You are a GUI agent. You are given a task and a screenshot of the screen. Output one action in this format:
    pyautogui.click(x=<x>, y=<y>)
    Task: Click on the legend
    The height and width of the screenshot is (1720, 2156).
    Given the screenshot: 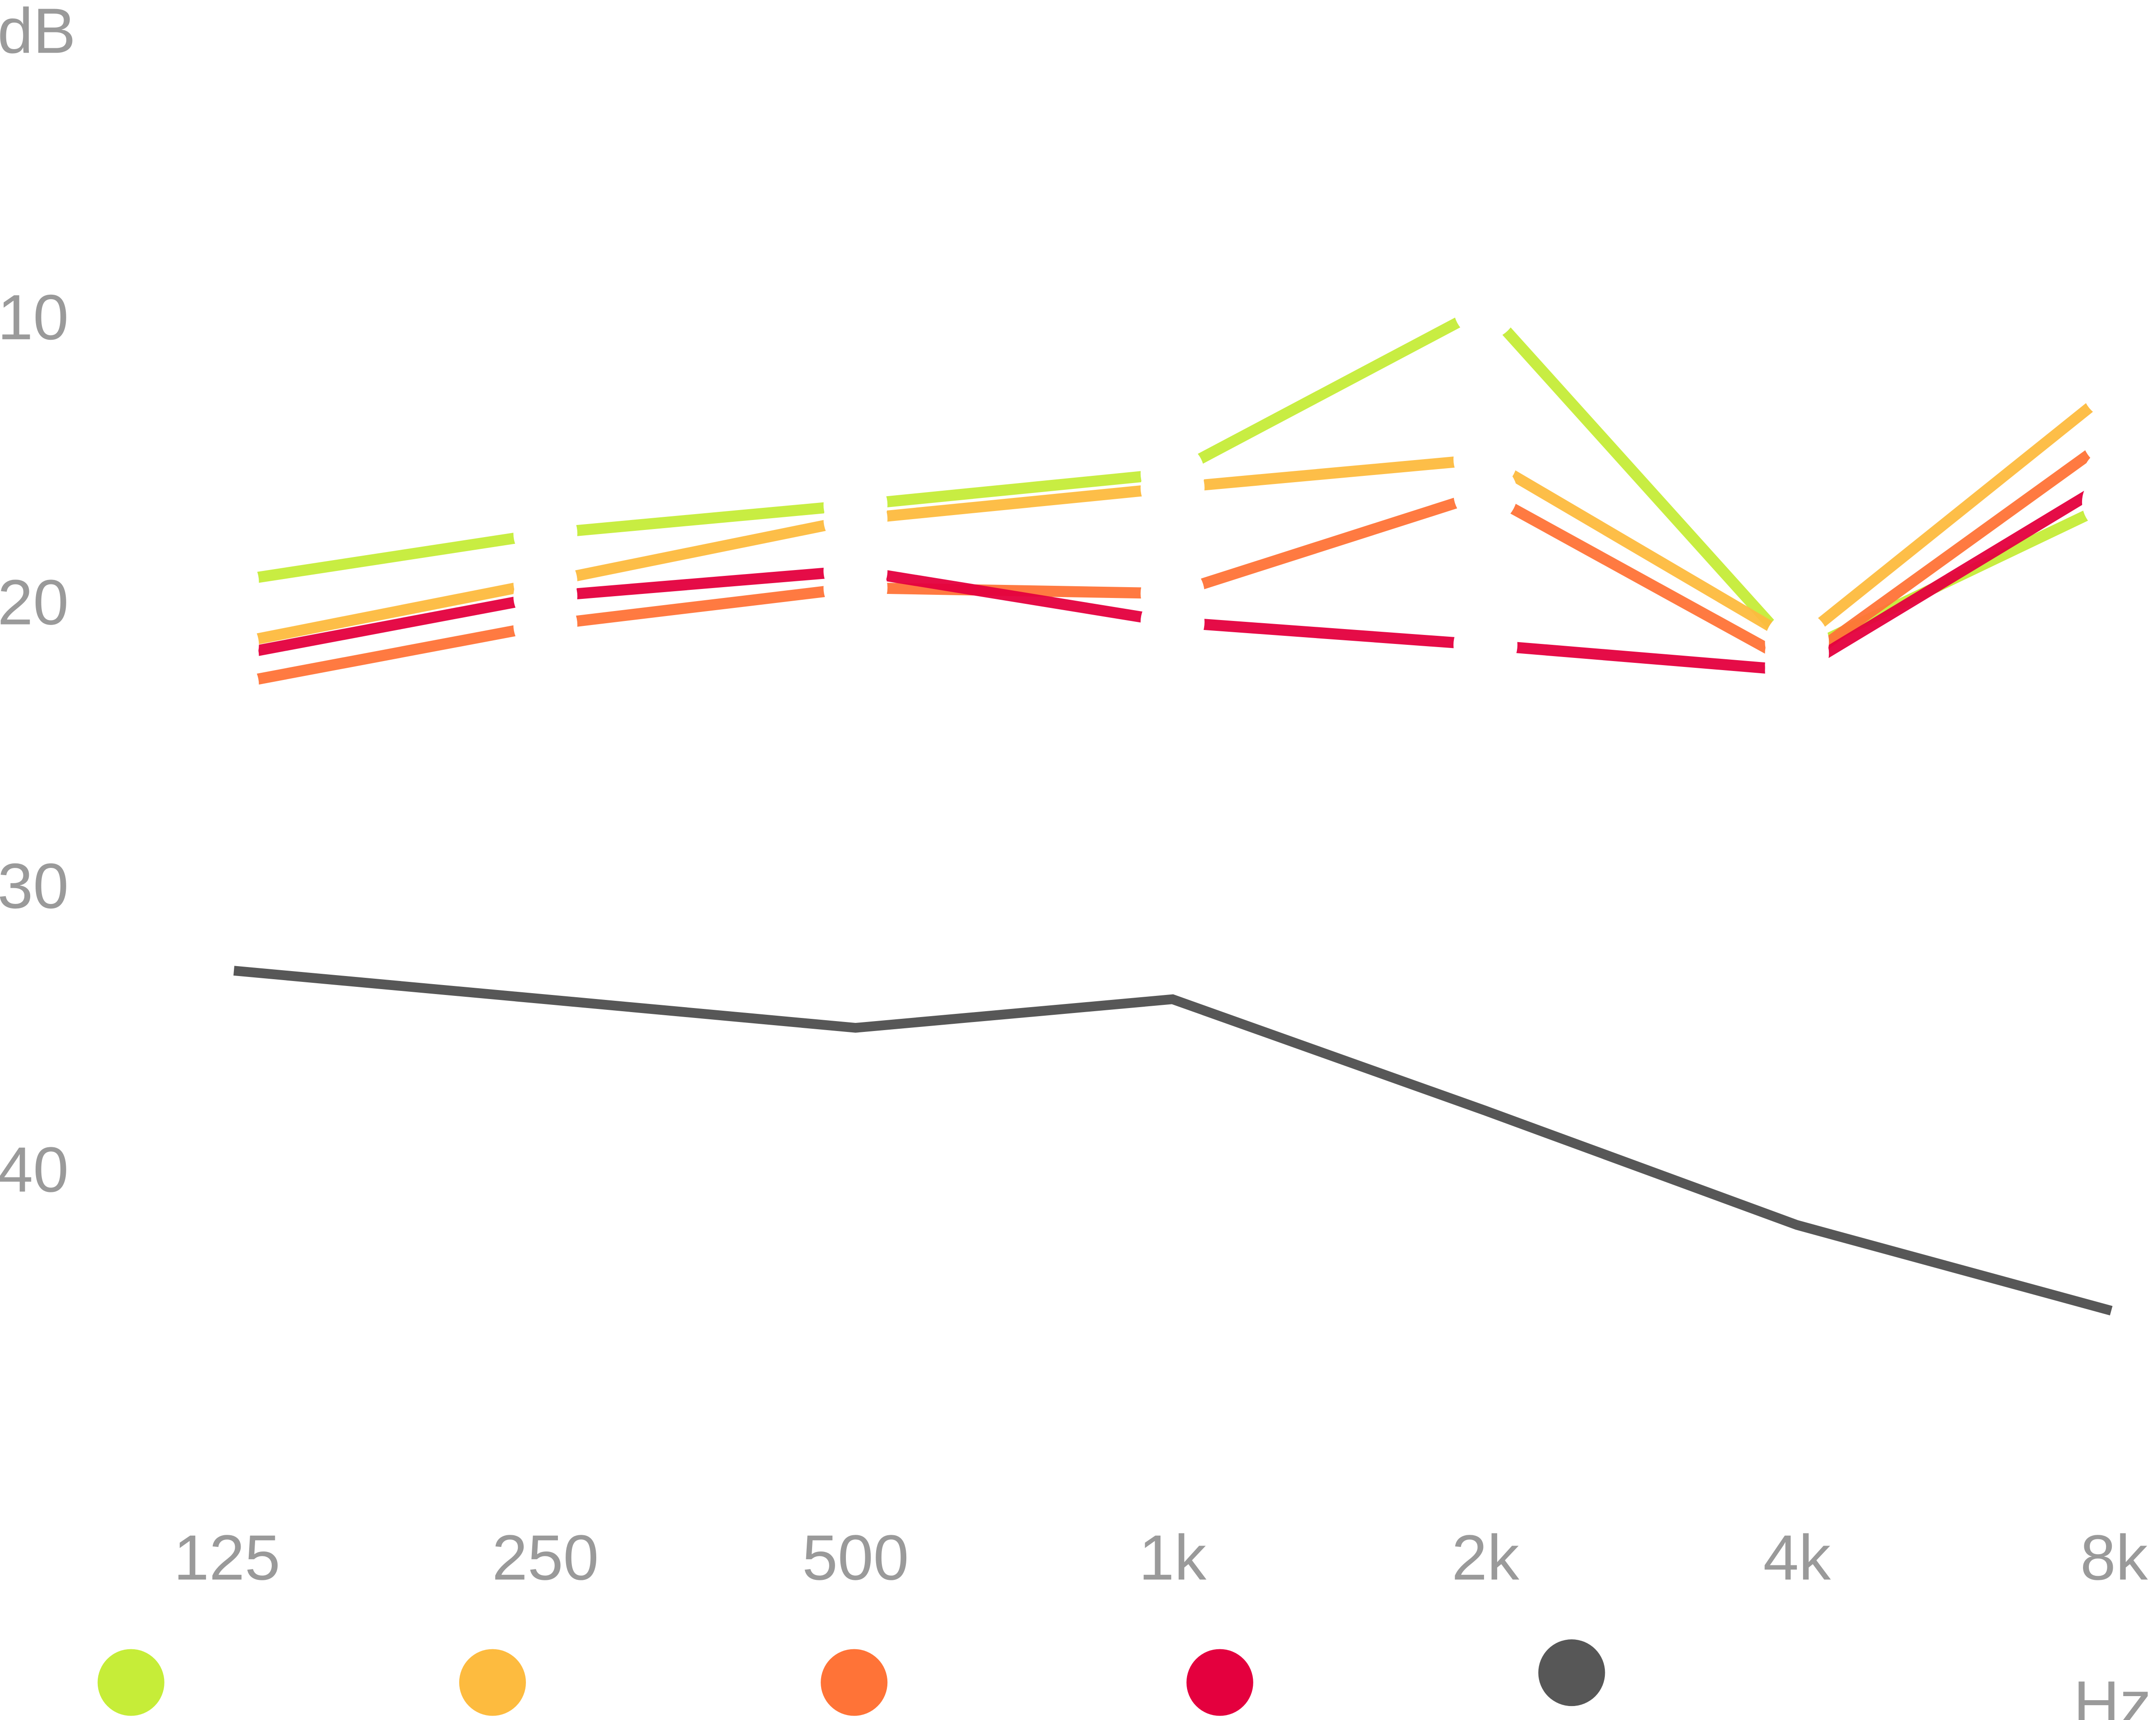 What is the action you would take?
    pyautogui.click(x=851, y=1677)
    